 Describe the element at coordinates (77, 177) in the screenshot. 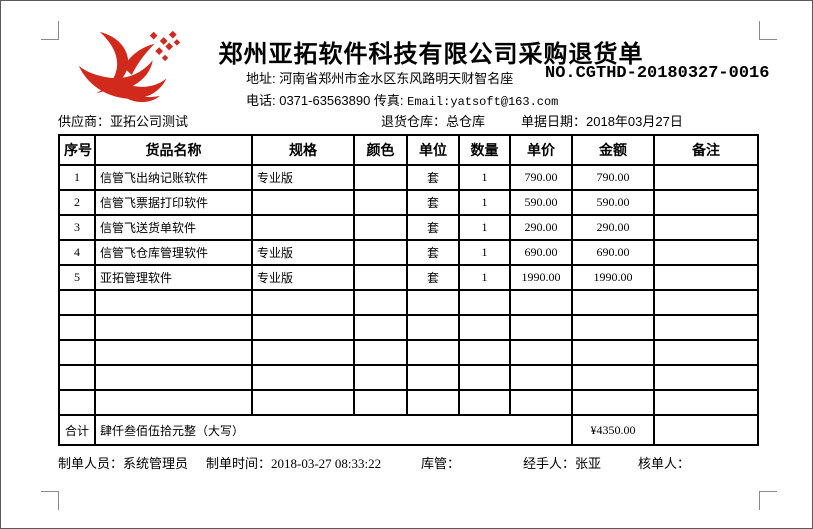

I see `cell-index: 1` at that location.